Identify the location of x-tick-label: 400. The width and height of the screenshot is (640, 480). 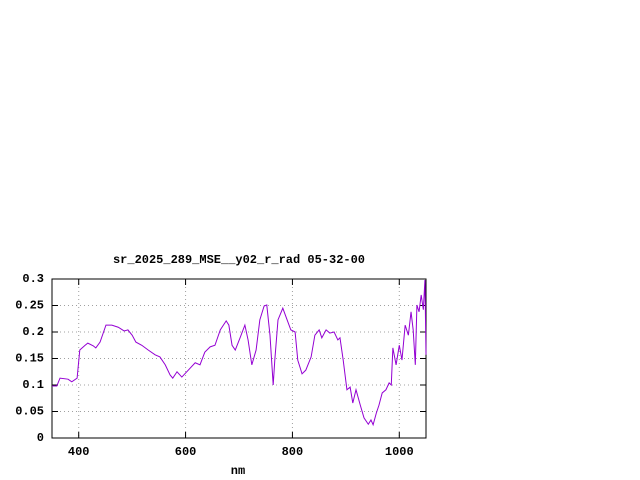
(79, 452).